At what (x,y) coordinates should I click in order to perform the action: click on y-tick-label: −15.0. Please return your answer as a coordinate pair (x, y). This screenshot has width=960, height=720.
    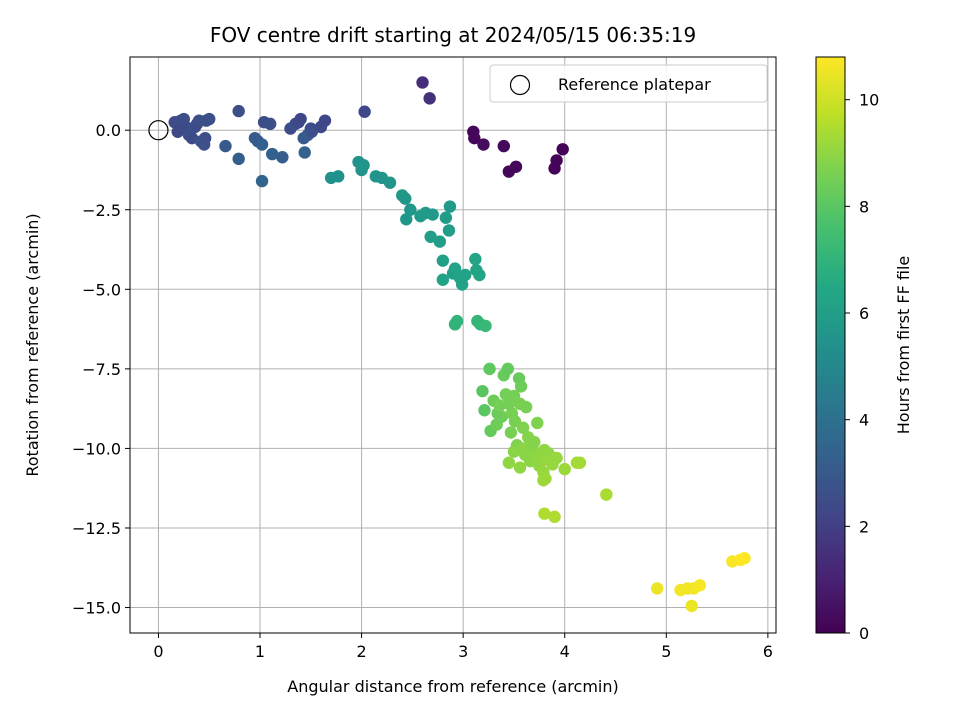
    Looking at the image, I should click on (96, 608).